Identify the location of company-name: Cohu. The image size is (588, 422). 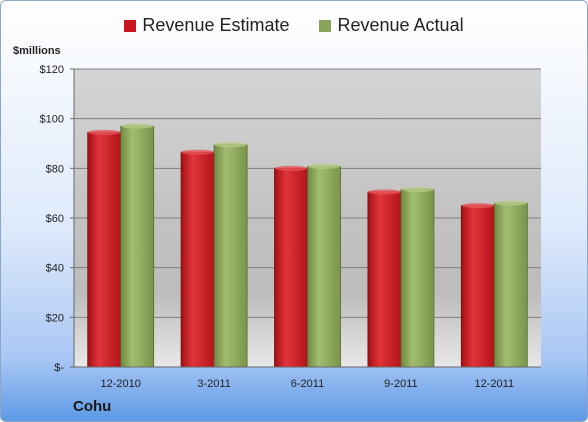
(92, 406).